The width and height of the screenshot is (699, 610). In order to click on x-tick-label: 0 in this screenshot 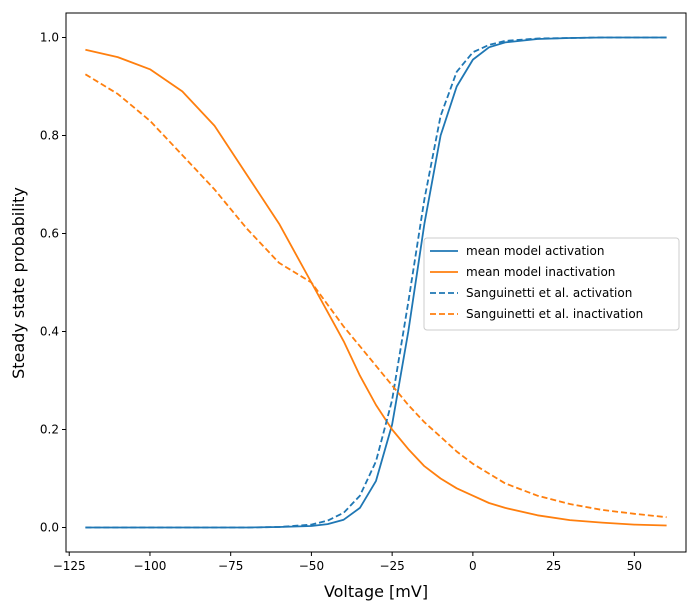, I will do `click(473, 566)`.